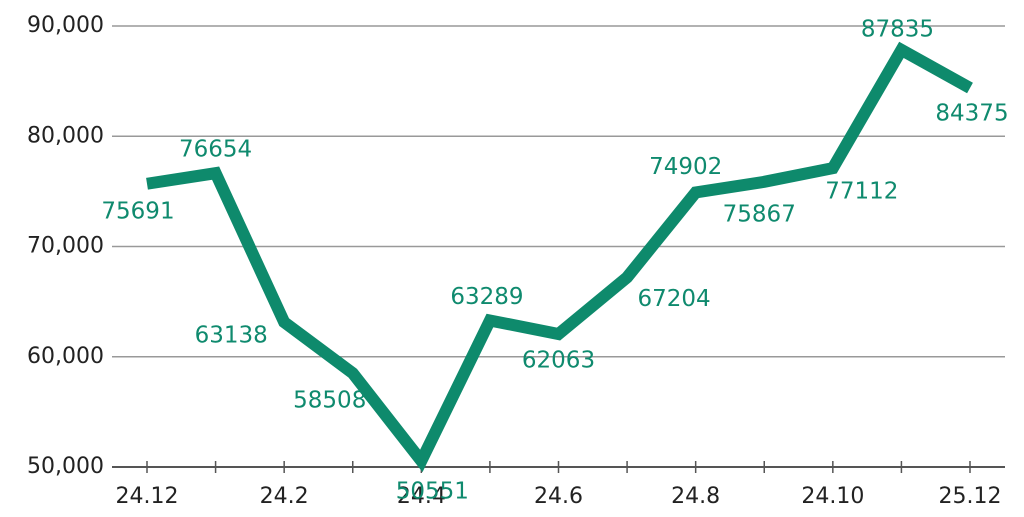  Describe the element at coordinates (861, 192) in the screenshot. I see `data-label: 77112` at that location.